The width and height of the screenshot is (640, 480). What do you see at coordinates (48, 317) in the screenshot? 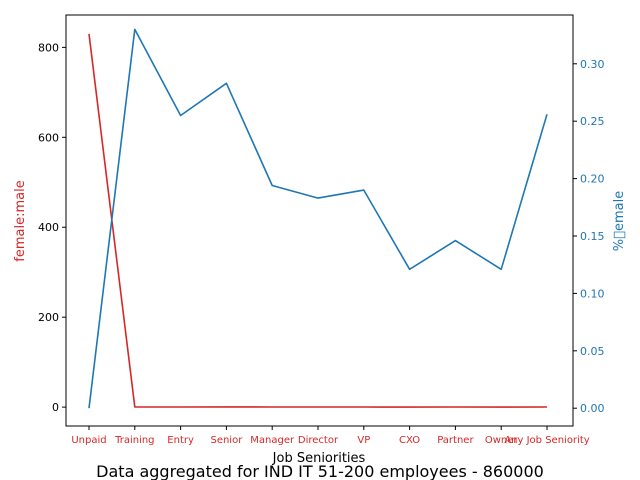
I see `left-tick-label: 200` at bounding box center [48, 317].